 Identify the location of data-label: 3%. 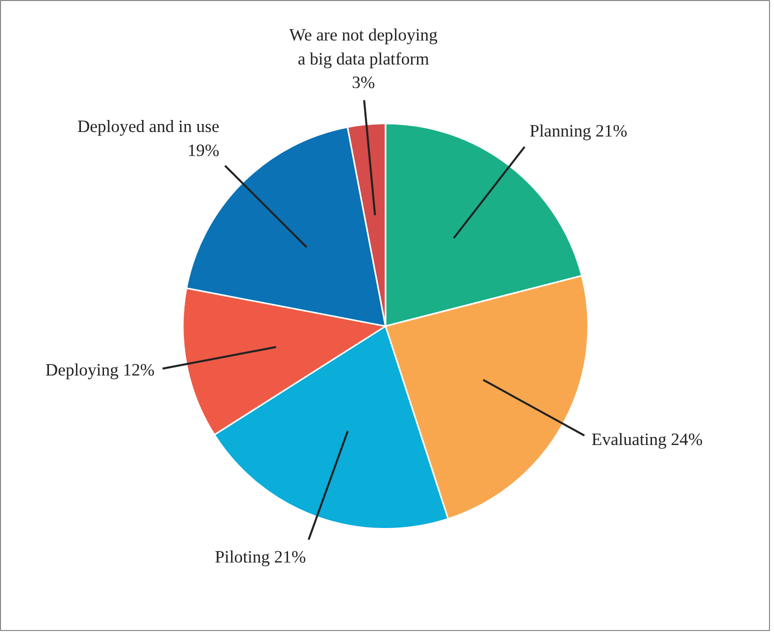
(363, 82).